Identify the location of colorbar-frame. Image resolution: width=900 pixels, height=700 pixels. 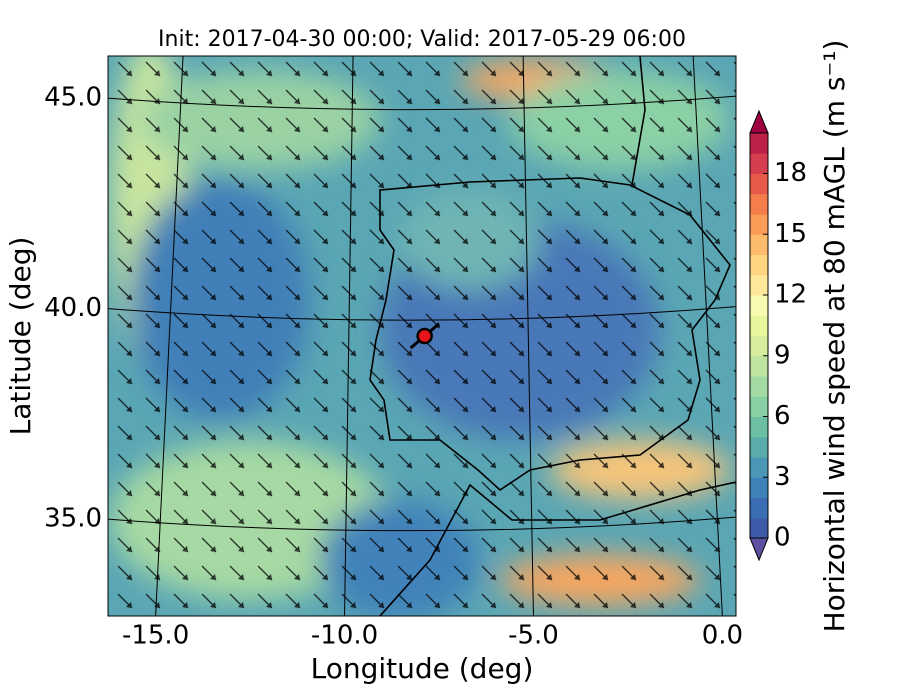
(759, 335).